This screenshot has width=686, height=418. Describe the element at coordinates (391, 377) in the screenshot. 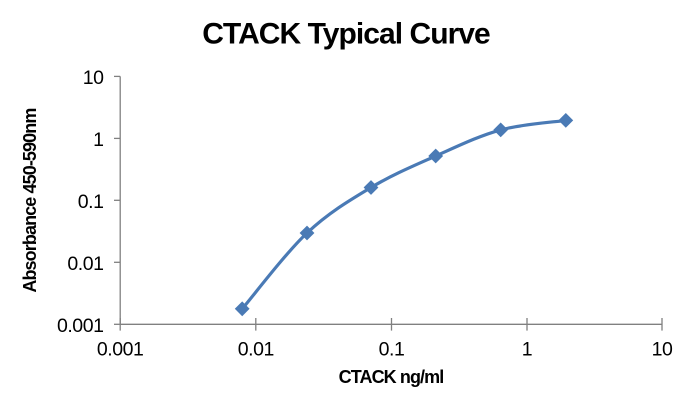

I see `svg-text: CTACK ng/ml` at that location.